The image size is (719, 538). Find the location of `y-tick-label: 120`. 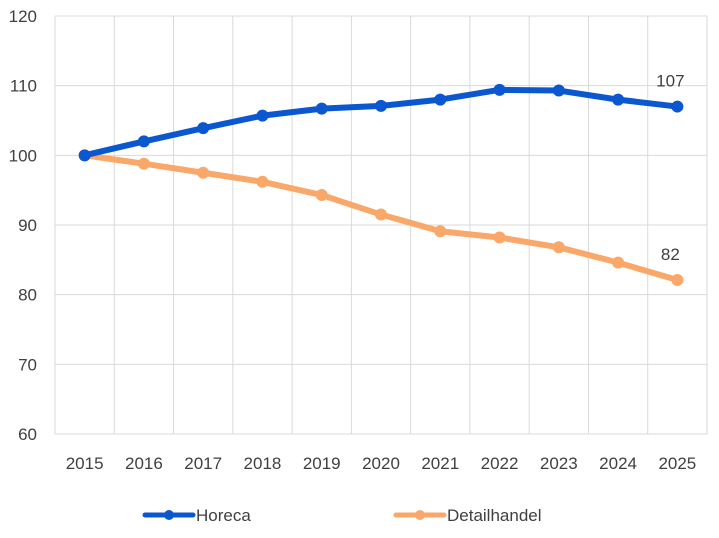

y-tick-label: 120 is located at coordinates (23, 16).